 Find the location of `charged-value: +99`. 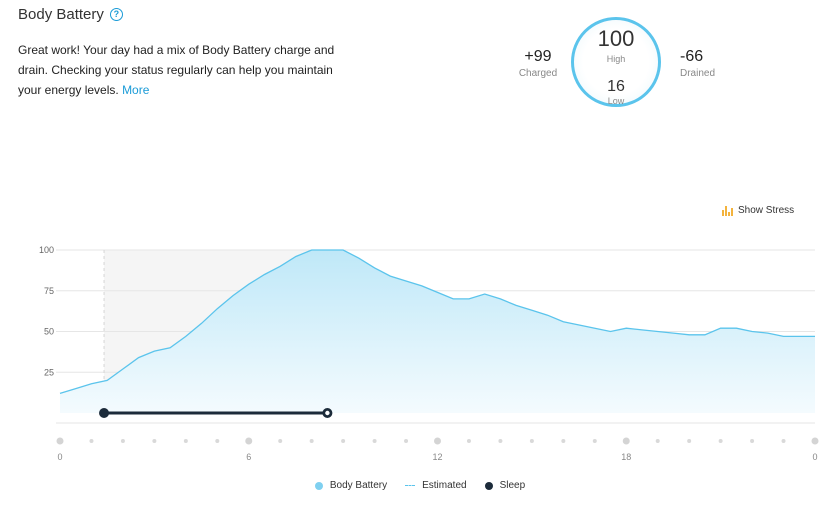

charged-value: +99 is located at coordinates (538, 56).